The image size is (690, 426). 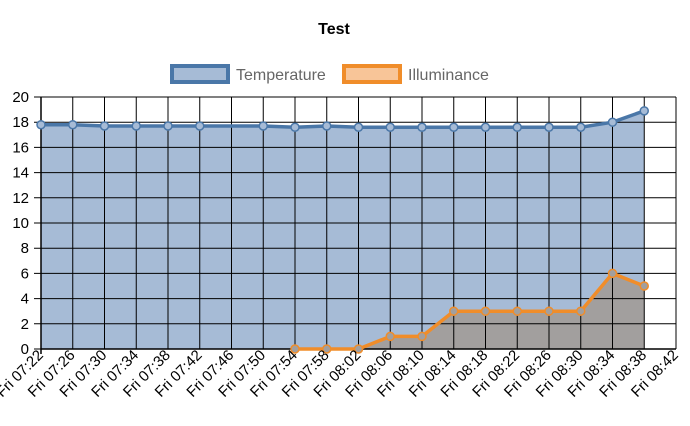 What do you see at coordinates (25, 299) in the screenshot?
I see `y-tick-label: 4` at bounding box center [25, 299].